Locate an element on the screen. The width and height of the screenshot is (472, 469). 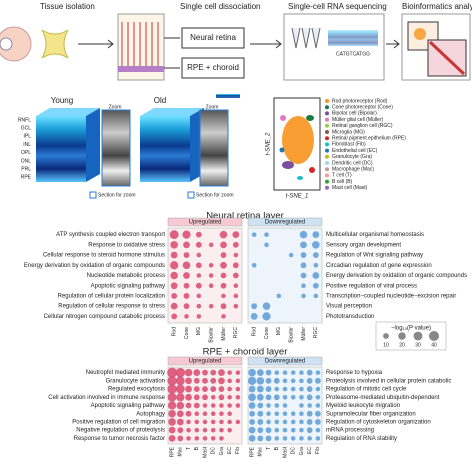
size-legend-title: −log₁₀(P value) is located at coordinates (411, 329).